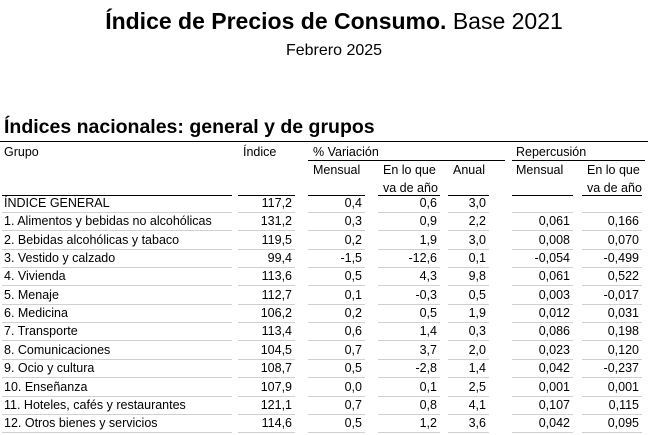 The width and height of the screenshot is (668, 435). I want to click on cell-value: 107,9, so click(276, 386).